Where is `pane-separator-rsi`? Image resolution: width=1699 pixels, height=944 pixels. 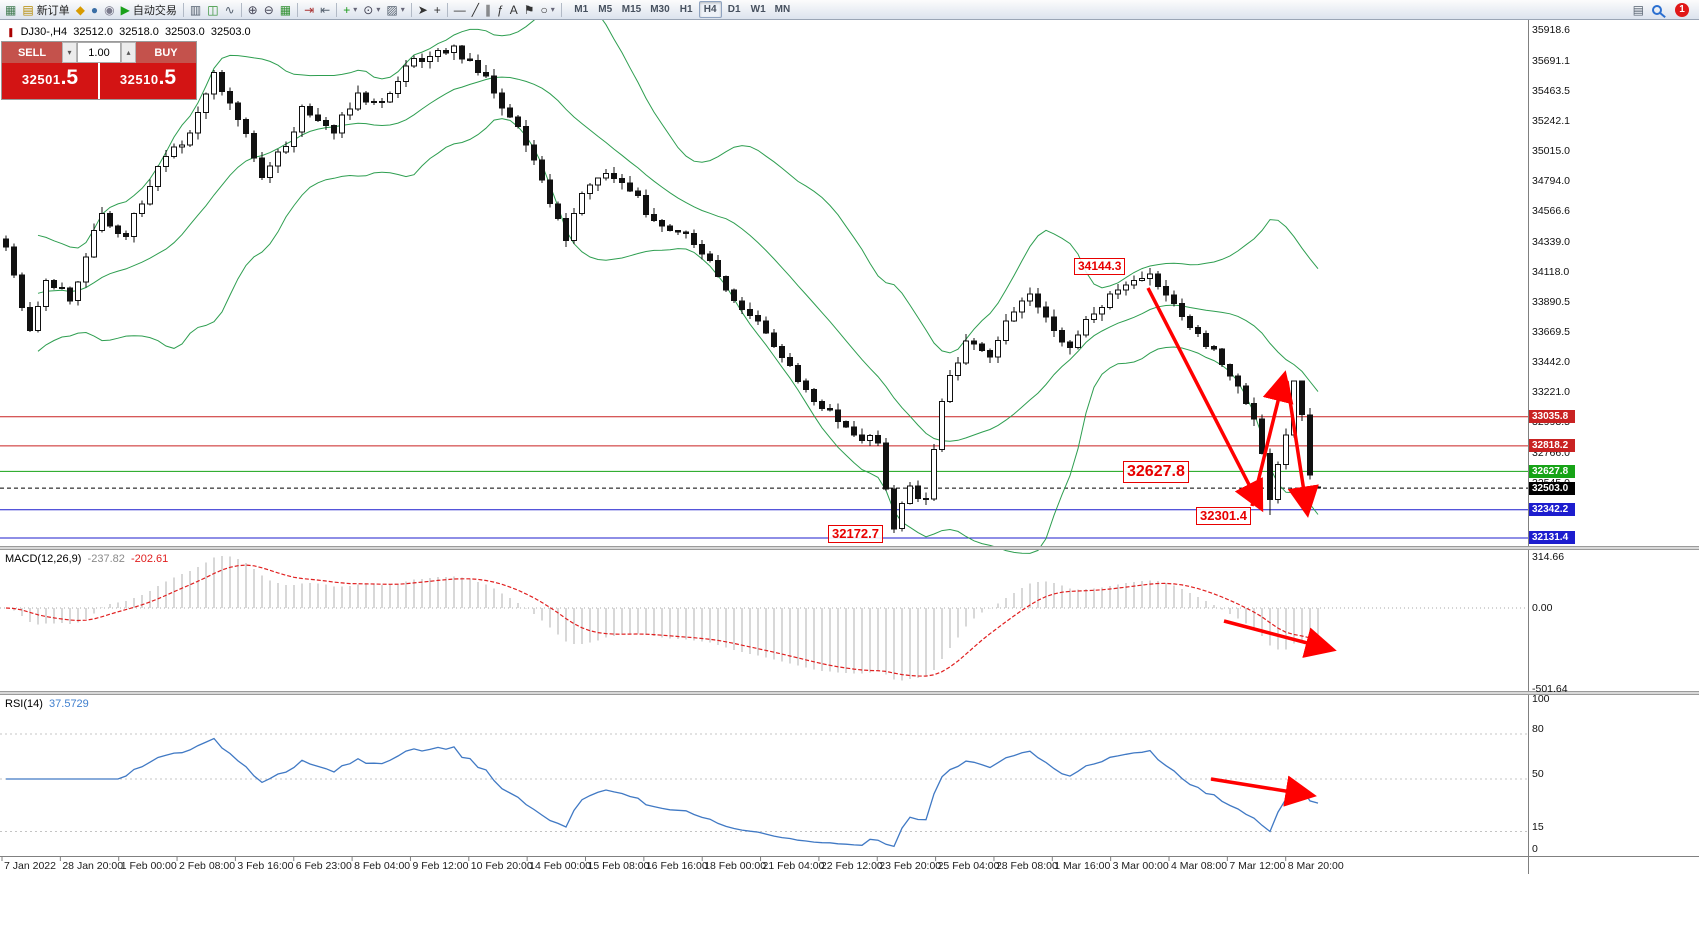
pane-separator-rsi is located at coordinates (849, 693).